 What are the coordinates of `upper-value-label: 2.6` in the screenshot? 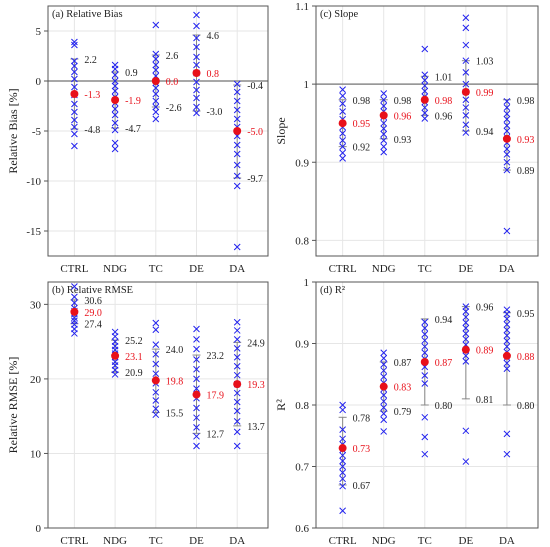 It's located at (172, 56).